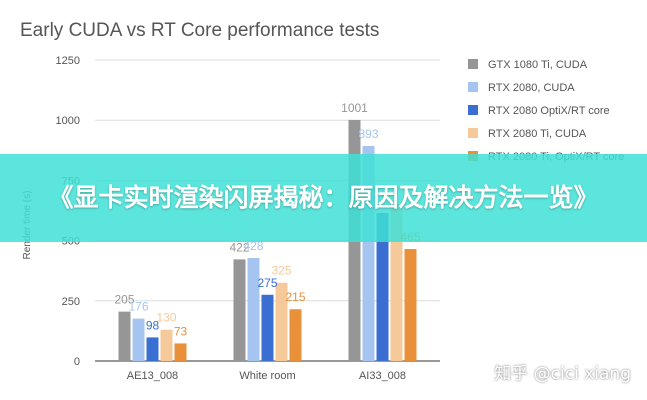 This screenshot has height=400, width=647. Describe the element at coordinates (166, 318) in the screenshot. I see `data-label: 130` at that location.